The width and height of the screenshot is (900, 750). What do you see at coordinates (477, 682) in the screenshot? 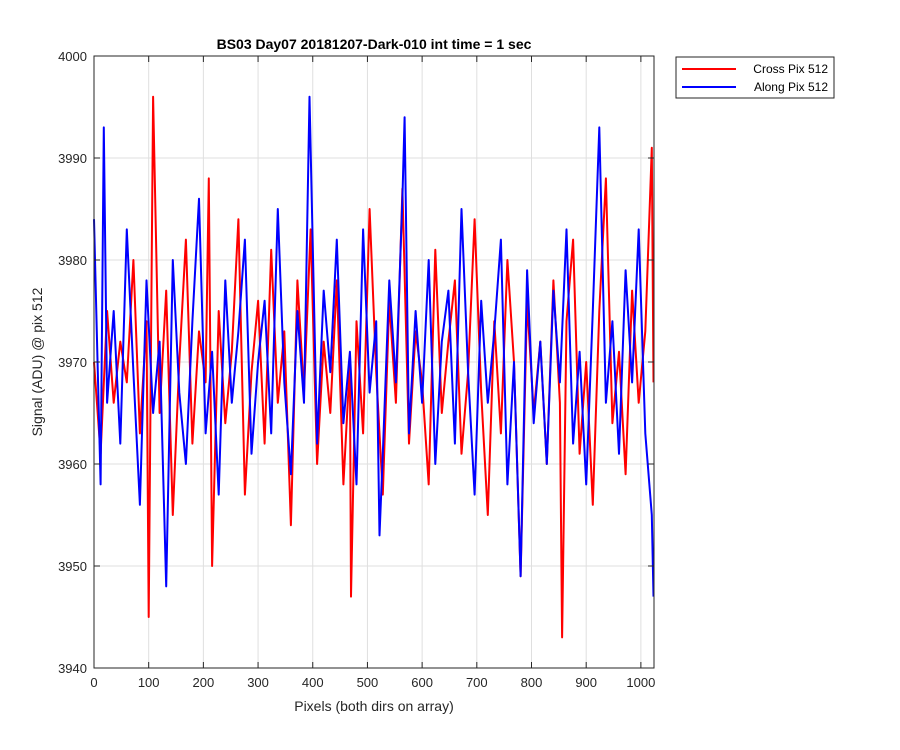
I see `x-tick-label: 700` at bounding box center [477, 682].